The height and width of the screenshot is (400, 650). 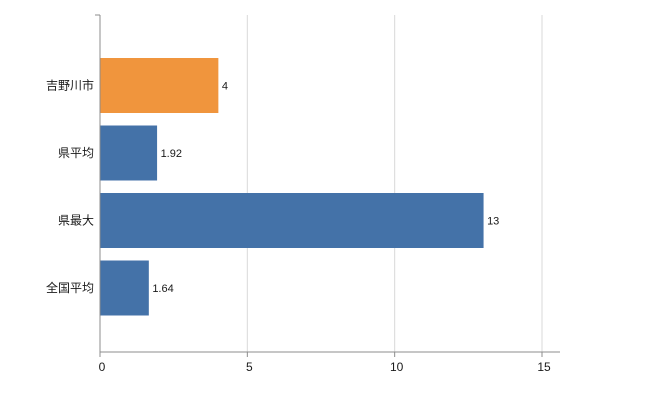 I want to click on bar-value-label: 1.64, so click(x=162, y=289).